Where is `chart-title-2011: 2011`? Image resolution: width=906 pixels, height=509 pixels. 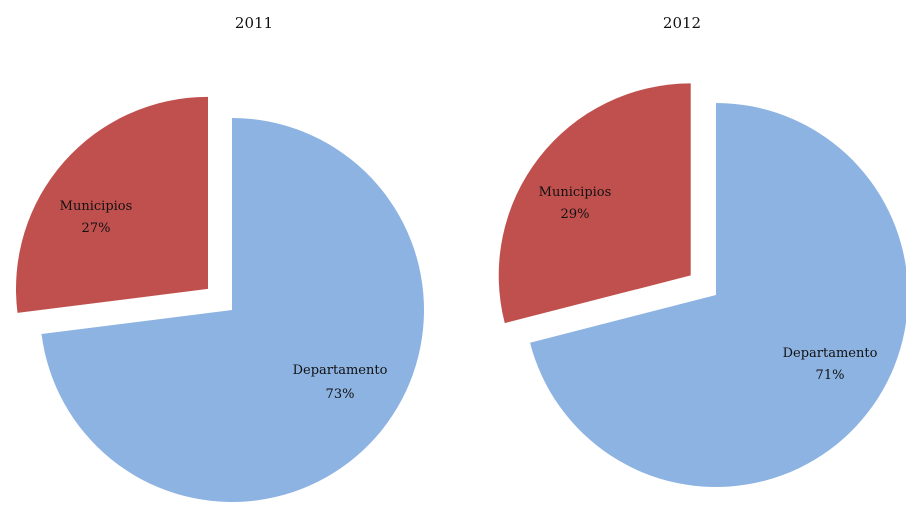 chart-title-2011: 2011 is located at coordinates (254, 23).